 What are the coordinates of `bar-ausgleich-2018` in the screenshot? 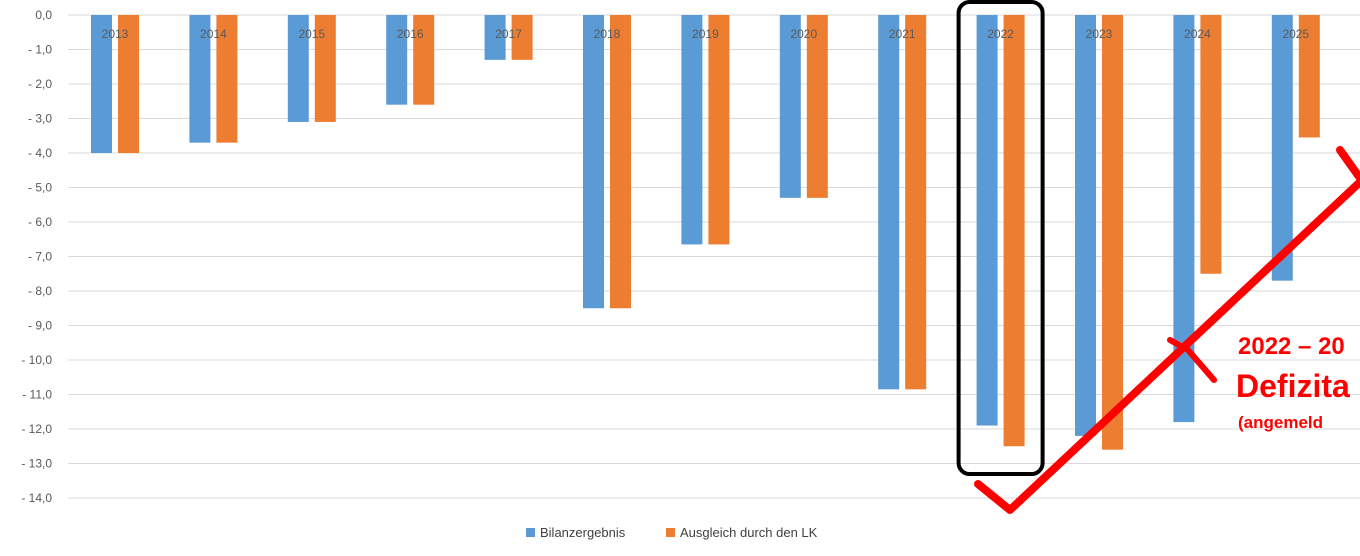 It's located at (620, 162).